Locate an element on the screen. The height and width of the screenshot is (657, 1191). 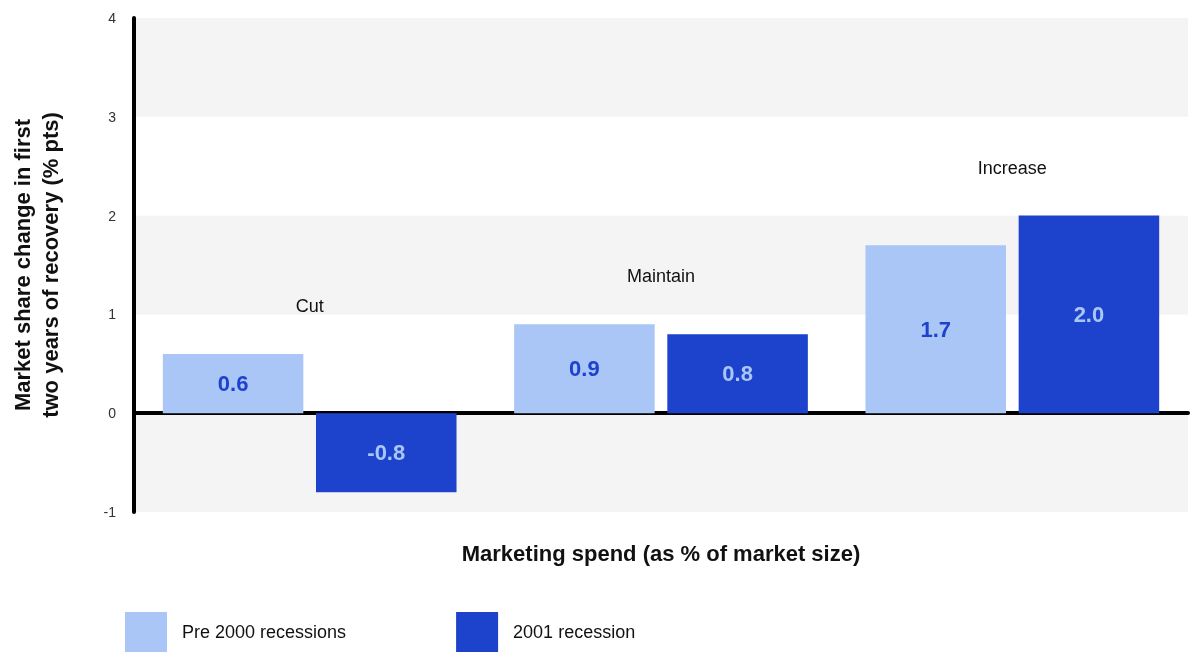
y-tick-label: 2 is located at coordinates (112, 215).